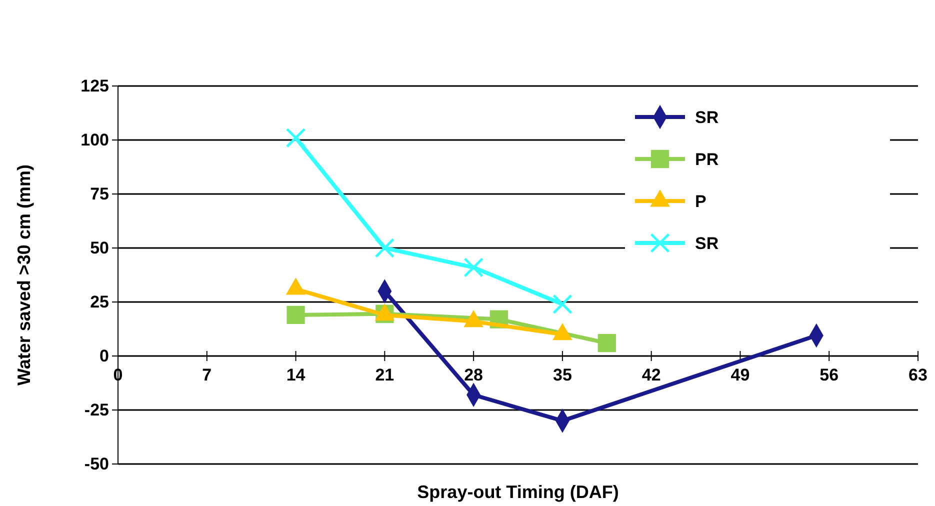 This screenshot has height=506, width=935. Describe the element at coordinates (94, 86) in the screenshot. I see `y-tick-label: 125` at that location.